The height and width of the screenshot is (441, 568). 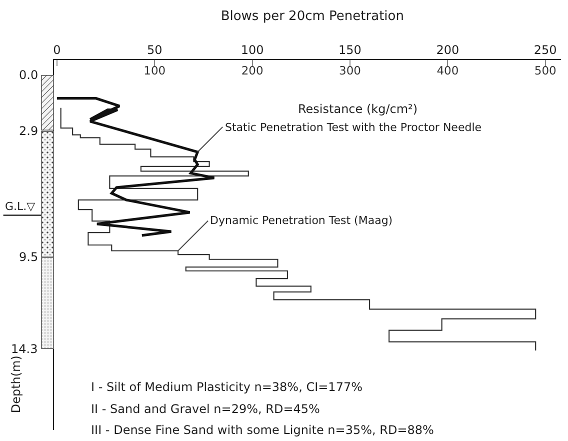 I want to click on annotation: III - Dense Fine Sand with some Lignite n=35%, RD=88%, so click(x=262, y=430).